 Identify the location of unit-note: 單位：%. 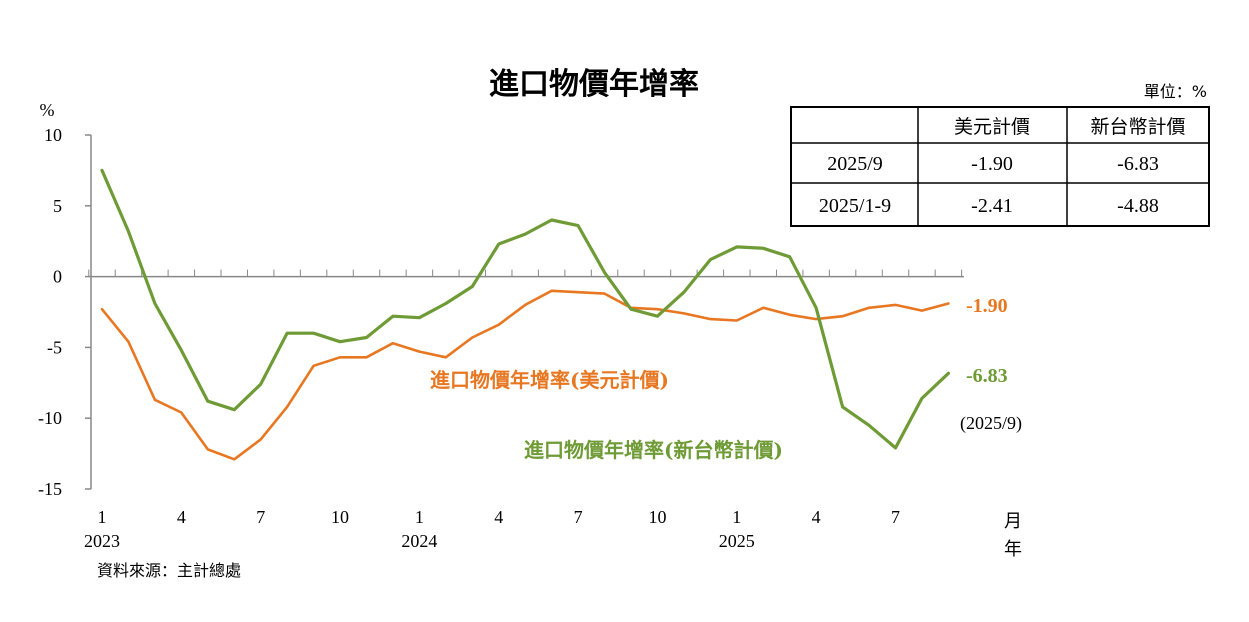
(1175, 91).